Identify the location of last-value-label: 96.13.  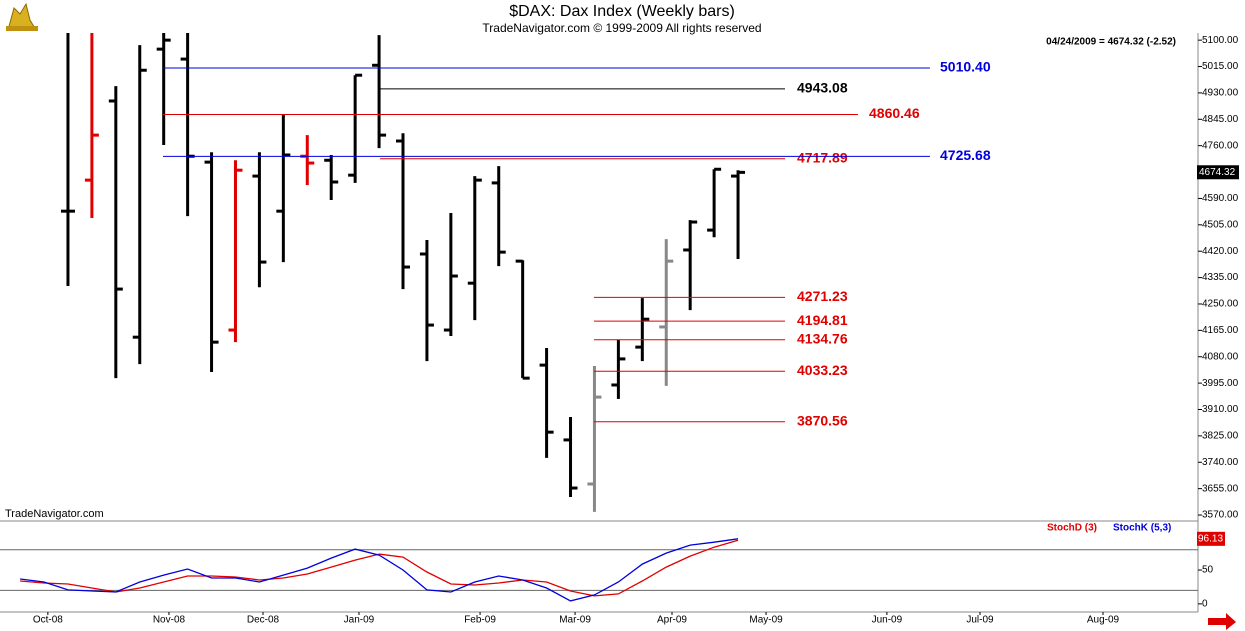
(1210, 538).